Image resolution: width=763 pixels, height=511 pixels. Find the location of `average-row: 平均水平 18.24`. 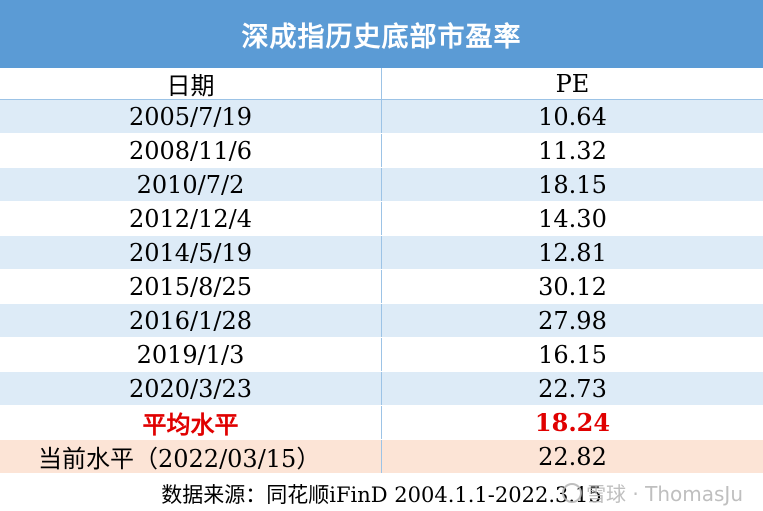

average-row: 平均水平 18.24 is located at coordinates (381, 423).